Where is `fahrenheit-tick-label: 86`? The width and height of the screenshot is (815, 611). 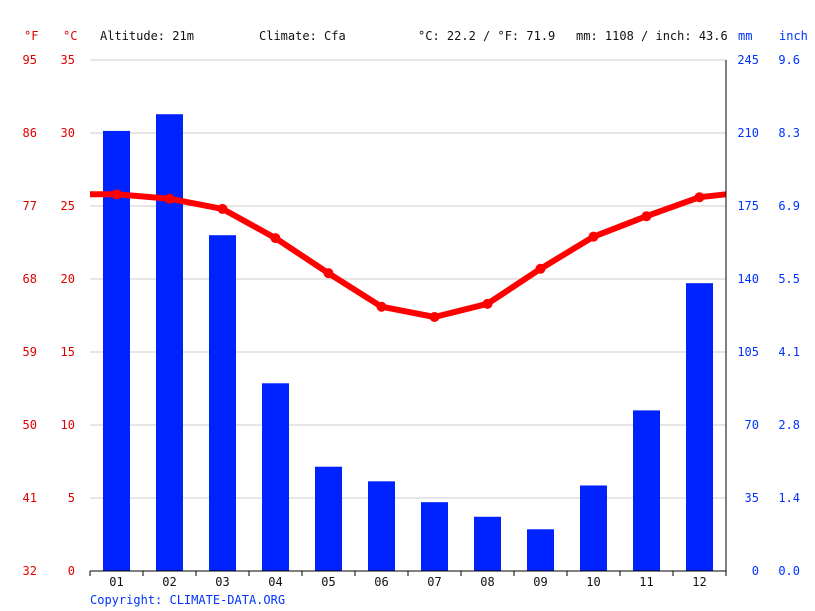 fahrenheit-tick-label: 86 is located at coordinates (30, 133).